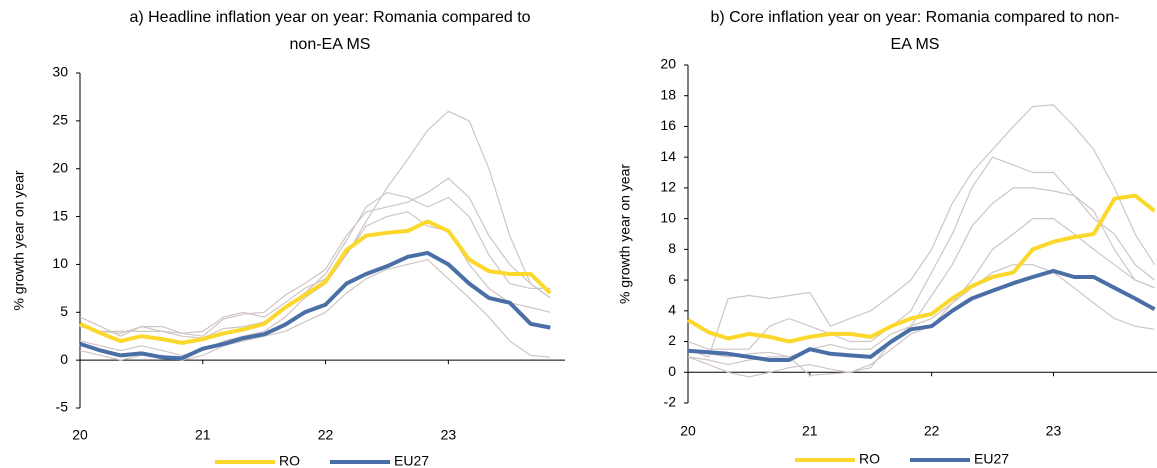 The width and height of the screenshot is (1157, 468). What do you see at coordinates (64, 311) in the screenshot?
I see `y-tick-label: 5` at bounding box center [64, 311].